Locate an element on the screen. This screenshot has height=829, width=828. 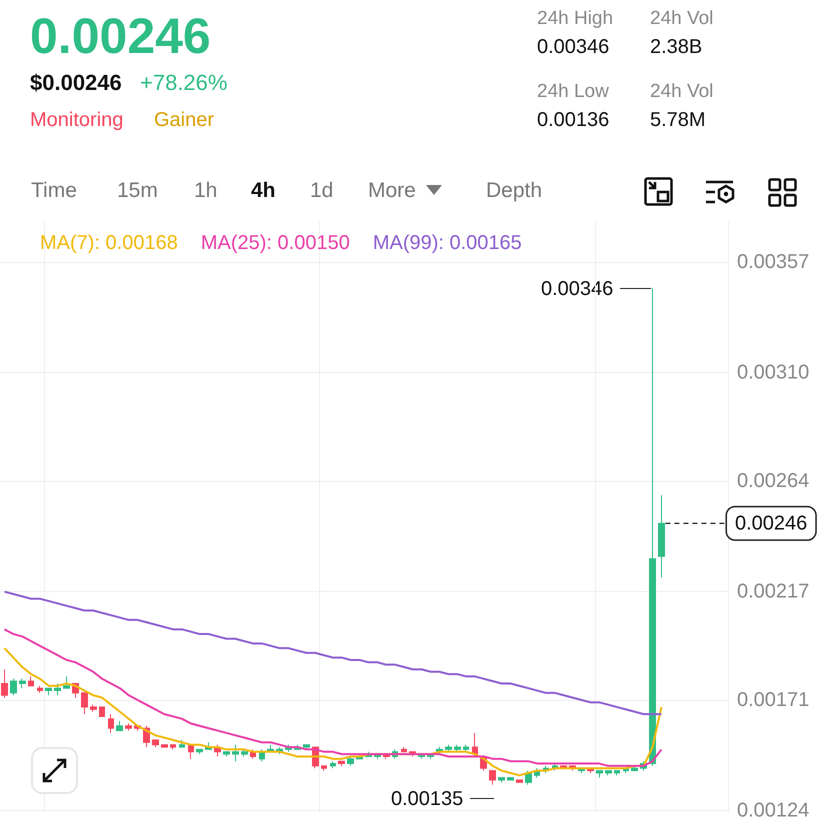
text: MA(99): 0.00165 is located at coordinates (447, 243).